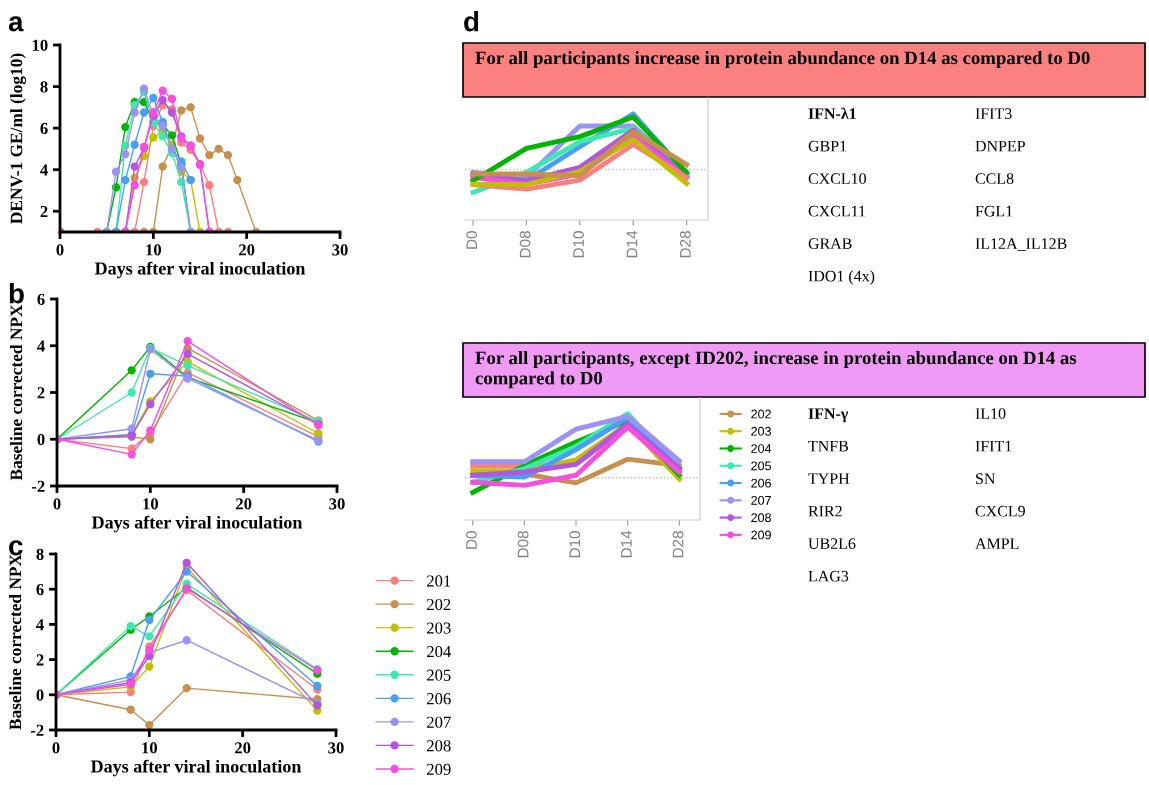 The width and height of the screenshot is (1149, 785). Describe the element at coordinates (16, 24) in the screenshot. I see `chart-title: a` at that location.